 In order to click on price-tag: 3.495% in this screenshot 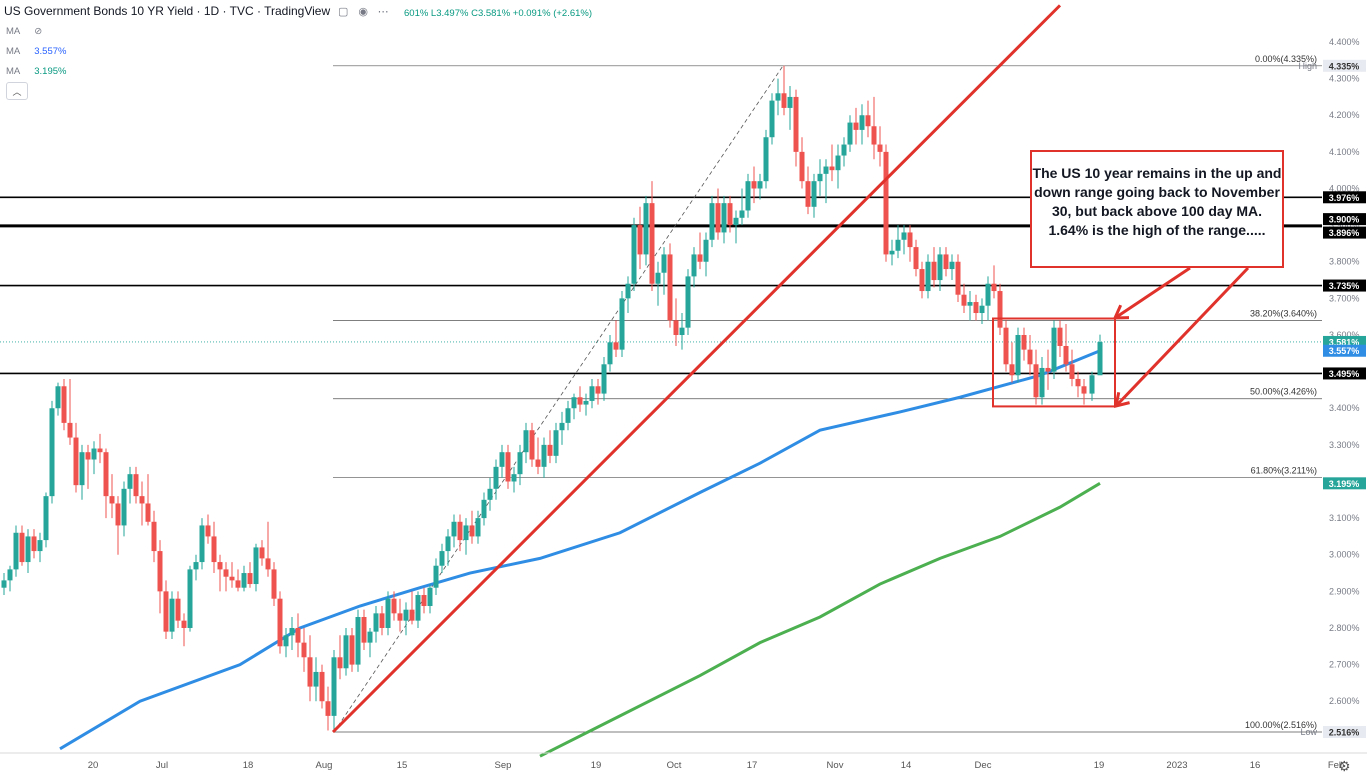, I will do `click(1344, 373)`.